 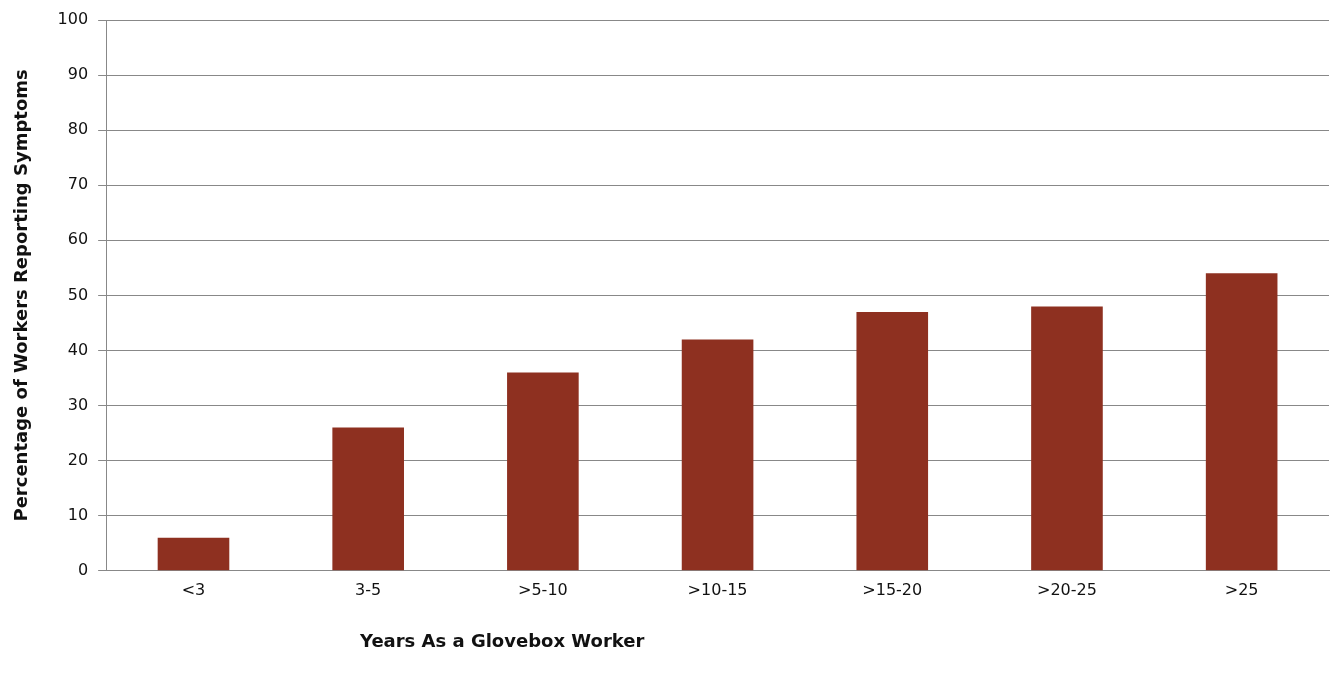 What do you see at coordinates (193, 589) in the screenshot?
I see `x-tick-label: <3` at bounding box center [193, 589].